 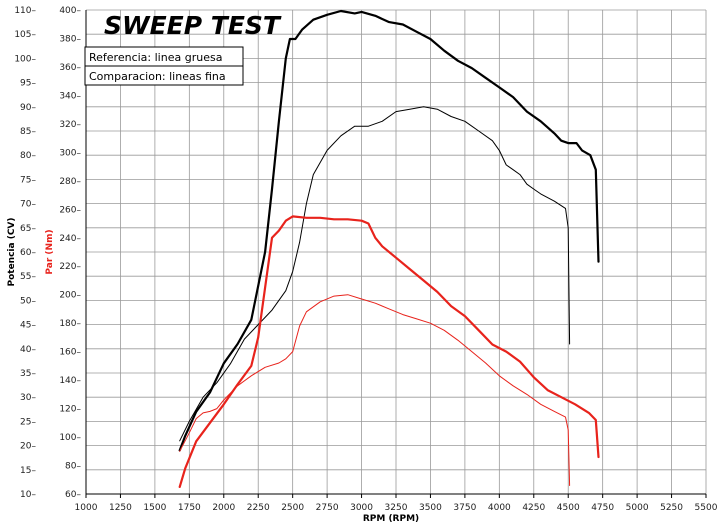 What do you see at coordinates (28, 132) in the screenshot?
I see `y-left-tick-label: 85–` at bounding box center [28, 132].